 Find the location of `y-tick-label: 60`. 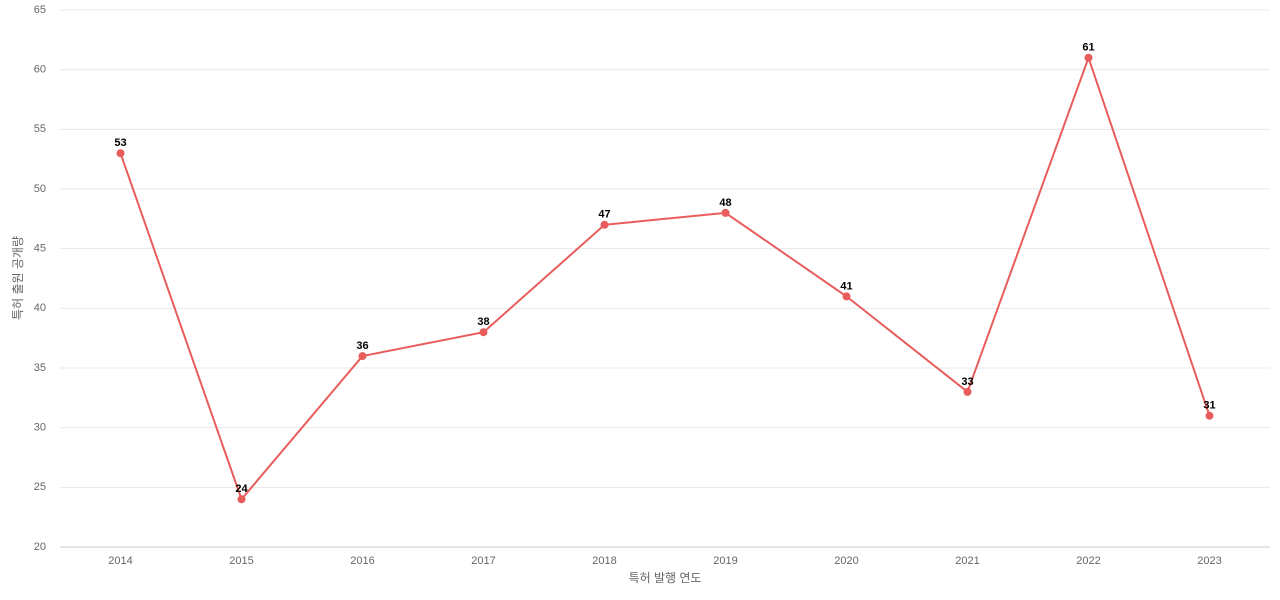

y-tick-label: 60 is located at coordinates (40, 70).